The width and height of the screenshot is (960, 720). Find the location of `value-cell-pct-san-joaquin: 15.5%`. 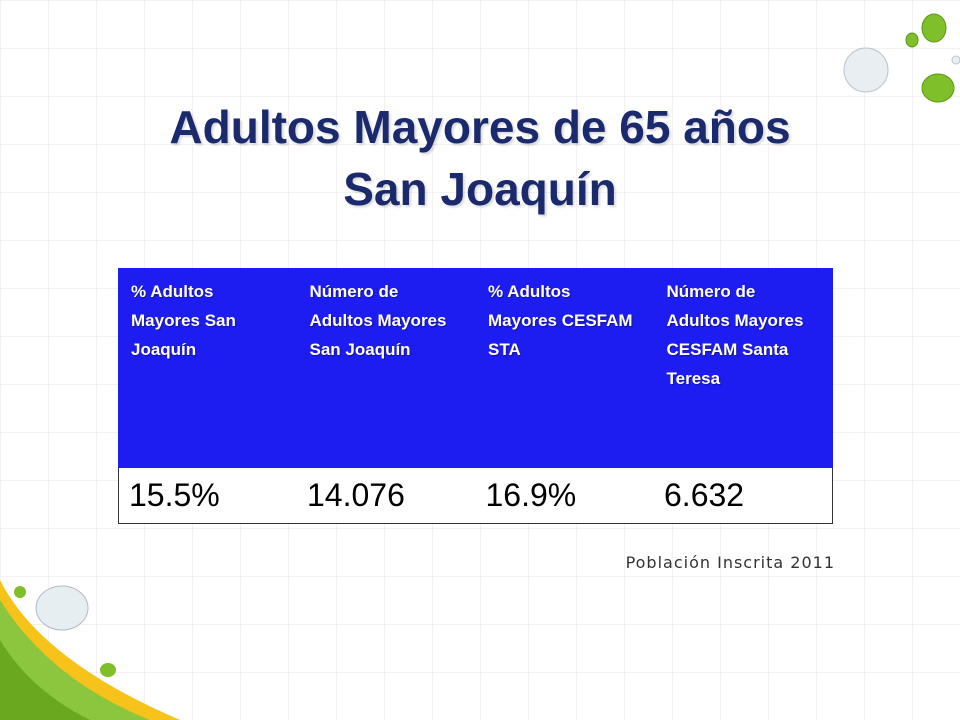

value-cell-pct-san-joaquin: 15.5% is located at coordinates (207, 495).